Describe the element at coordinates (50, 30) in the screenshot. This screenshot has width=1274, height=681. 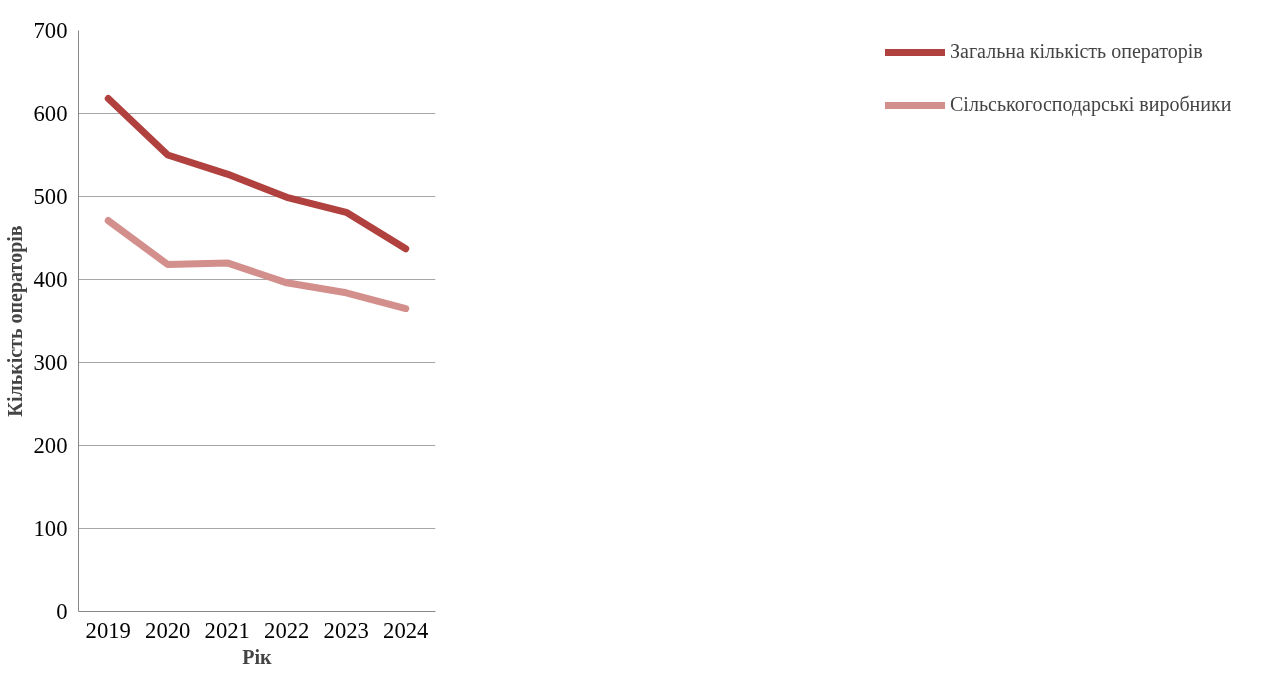
I see `y-tick-label: 700` at that location.